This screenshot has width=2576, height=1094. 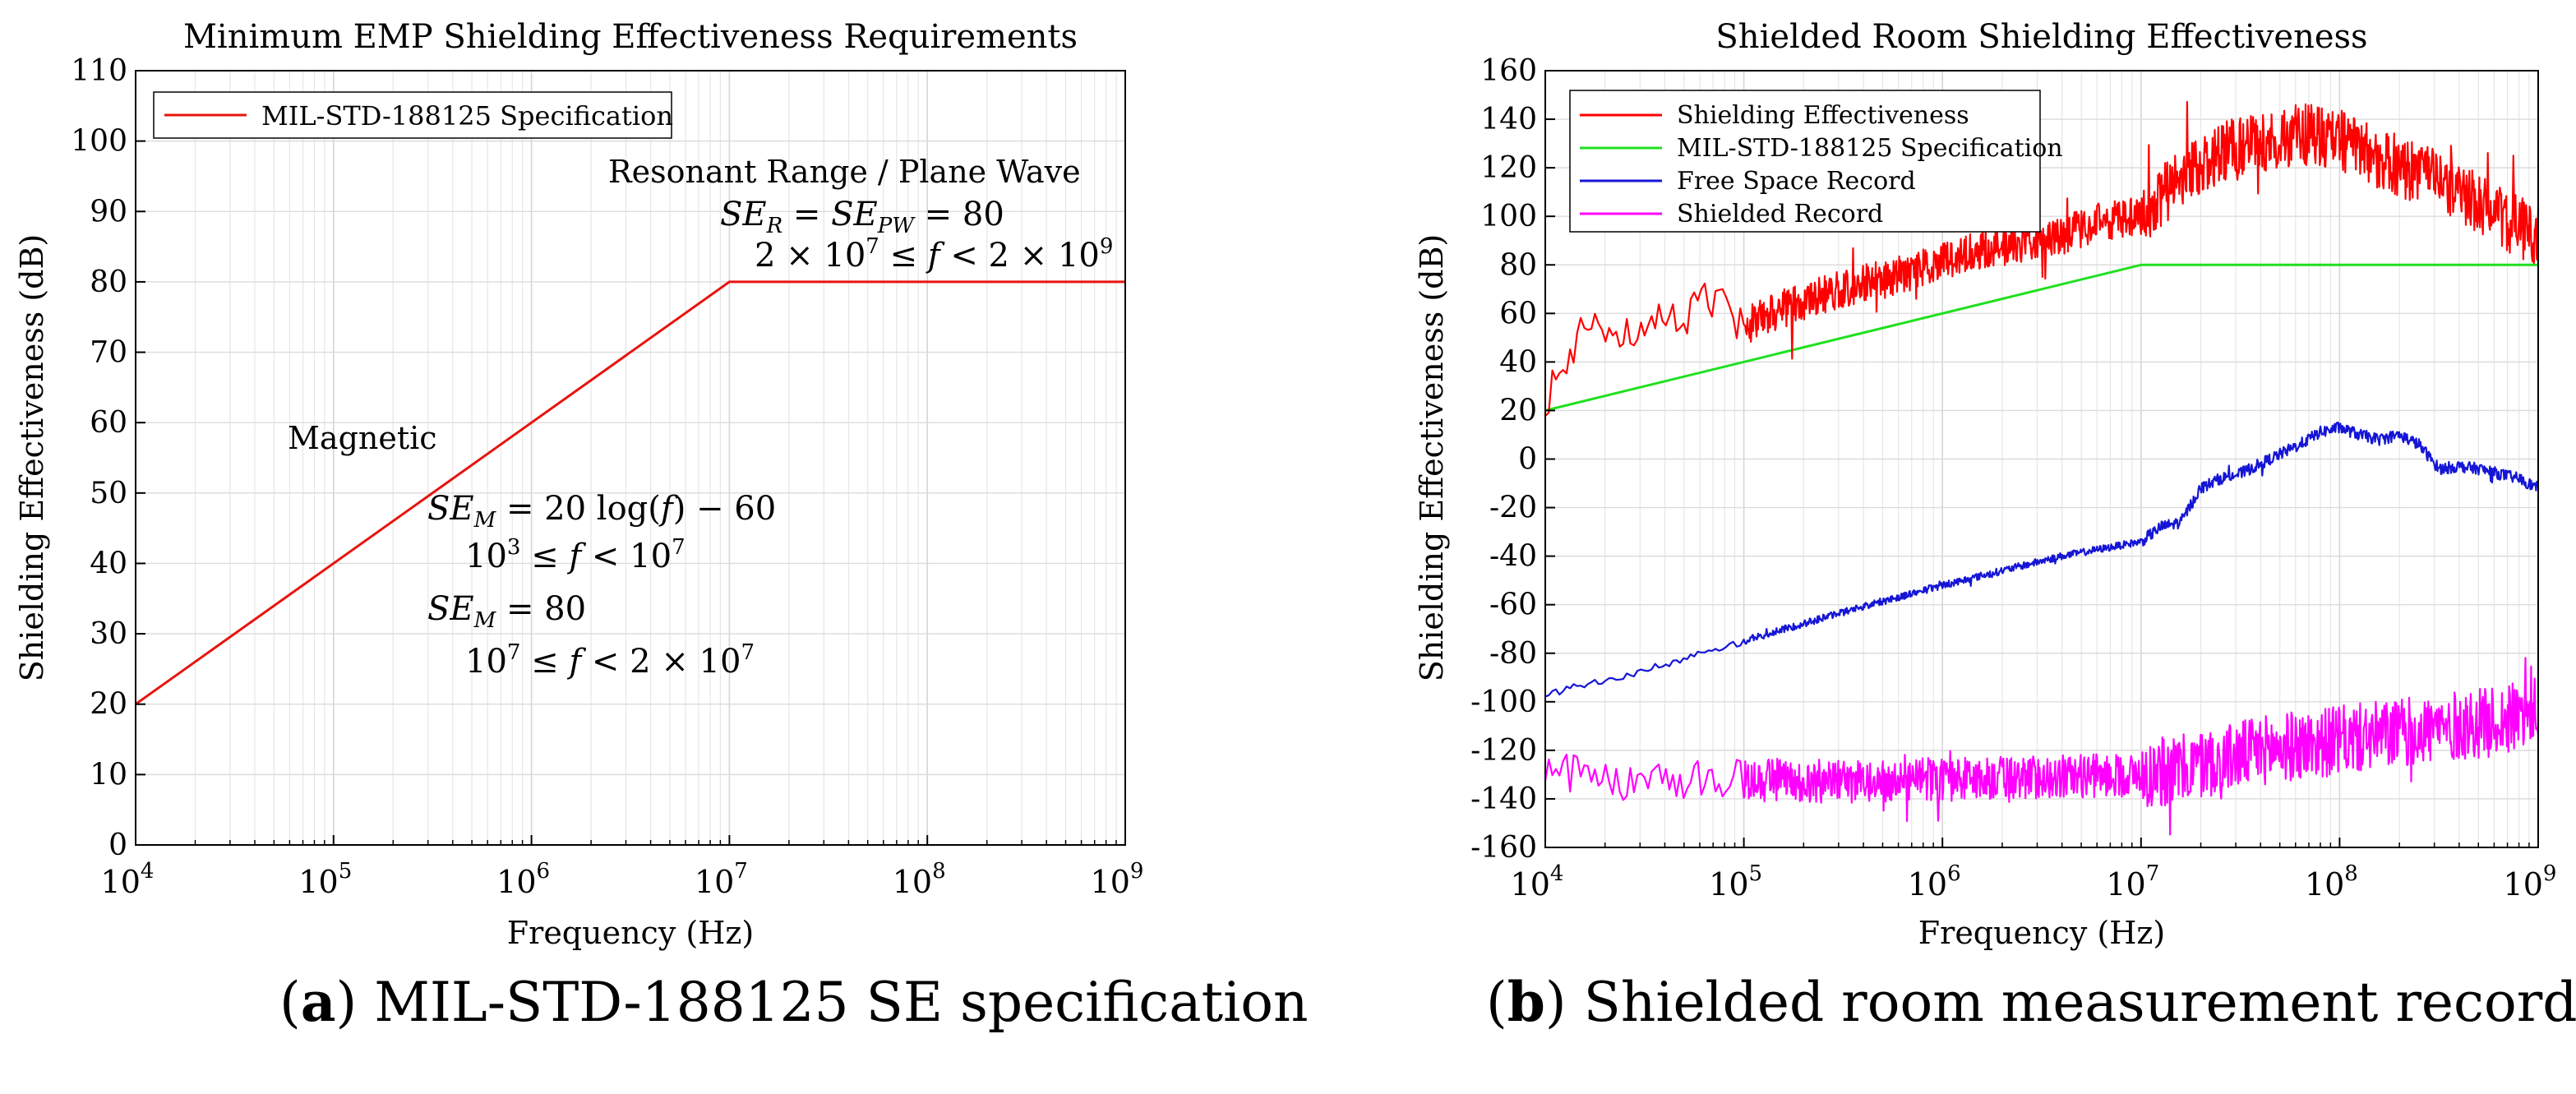 I want to click on chart-a-ytick-label: 10, so click(x=108, y=775).